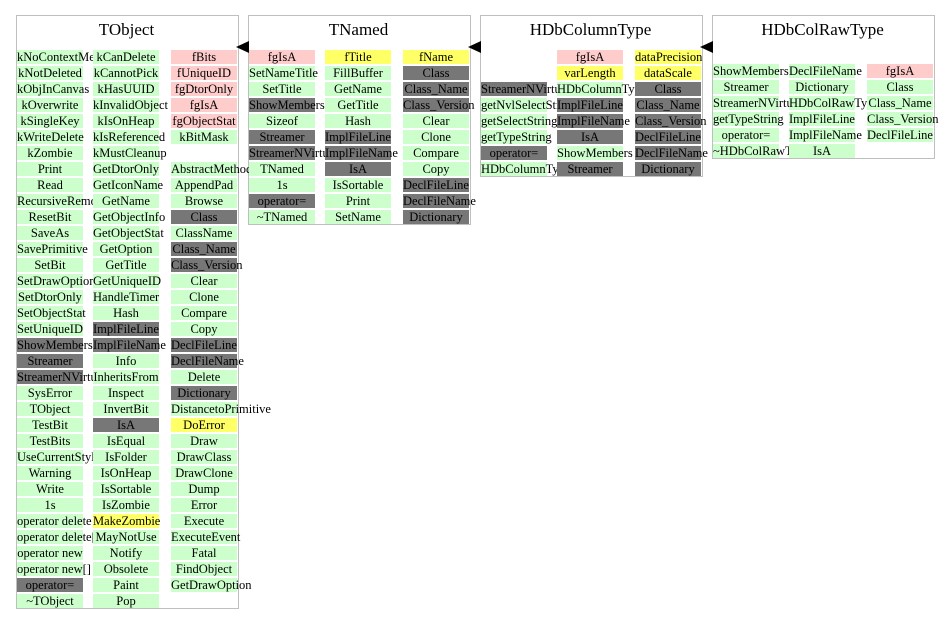 The image size is (949, 624). What do you see at coordinates (51, 313) in the screenshot?
I see `member-cell: SetObjectStat` at bounding box center [51, 313].